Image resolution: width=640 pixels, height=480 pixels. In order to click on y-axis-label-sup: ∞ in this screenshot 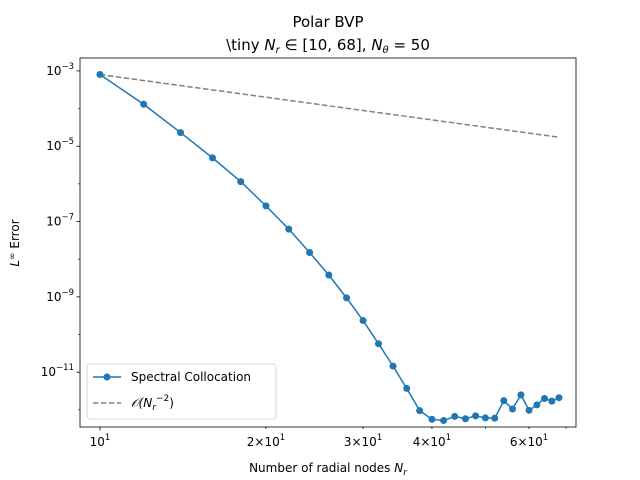, I will do `click(13, 256)`.